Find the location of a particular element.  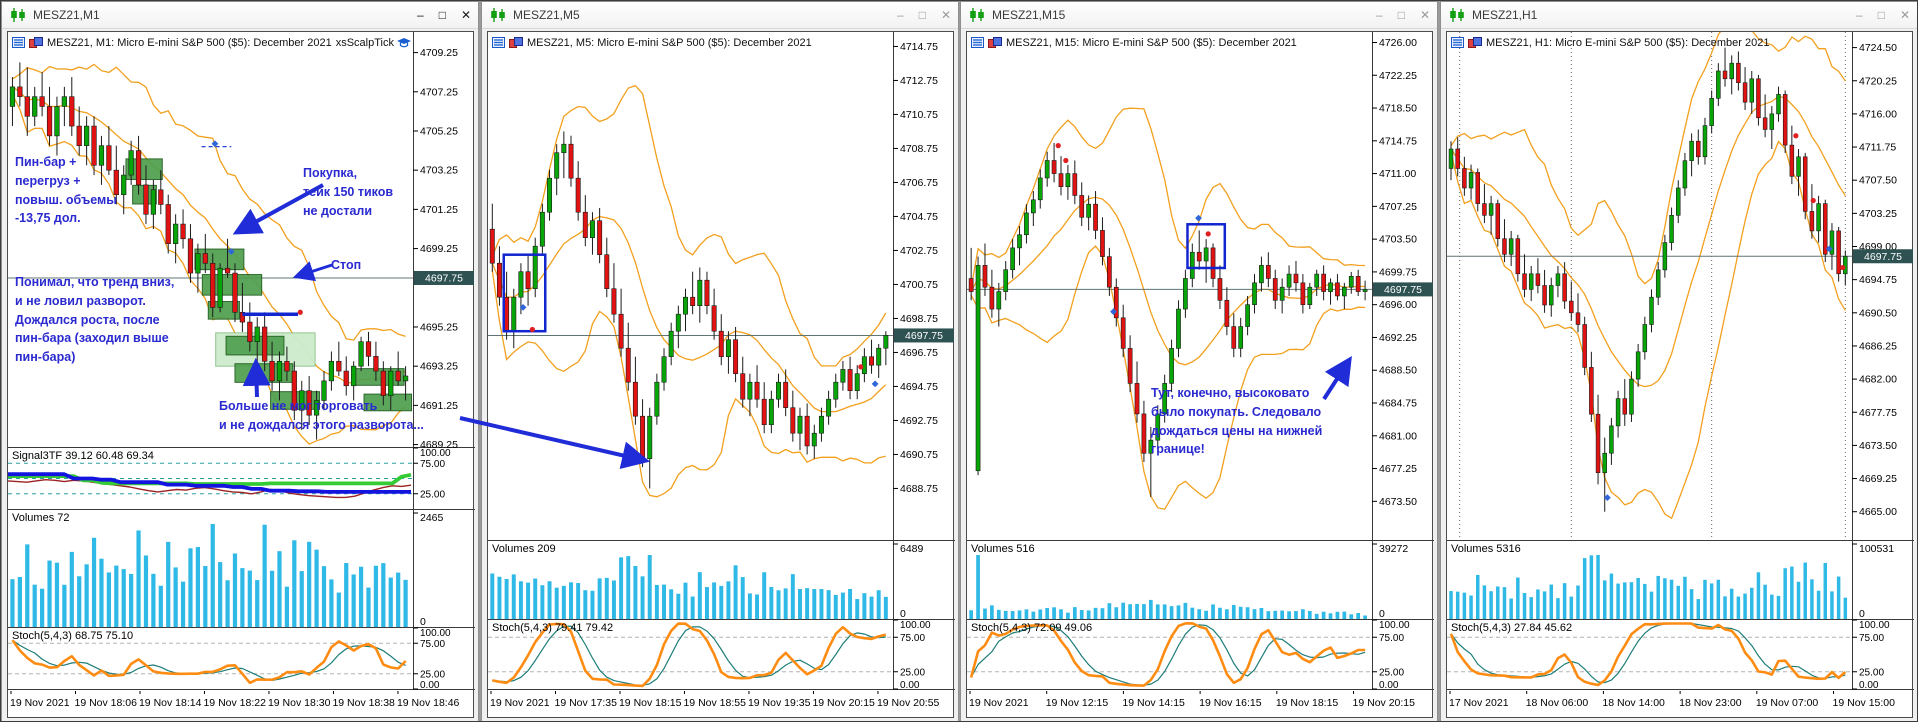

indicator-name-label: xsScalpTick is located at coordinates (373, 43).